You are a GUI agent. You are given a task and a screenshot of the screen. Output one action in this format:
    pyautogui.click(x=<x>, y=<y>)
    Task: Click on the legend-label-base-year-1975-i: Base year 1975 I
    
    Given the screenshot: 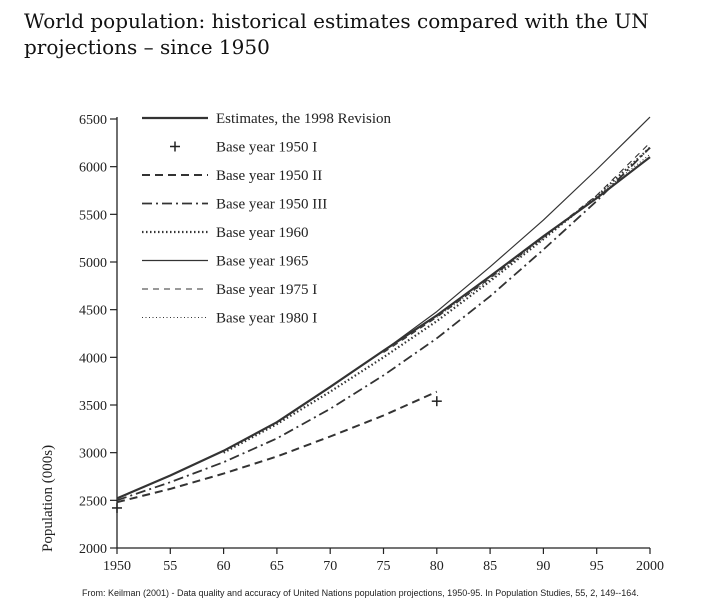 What is the action you would take?
    pyautogui.click(x=266, y=290)
    